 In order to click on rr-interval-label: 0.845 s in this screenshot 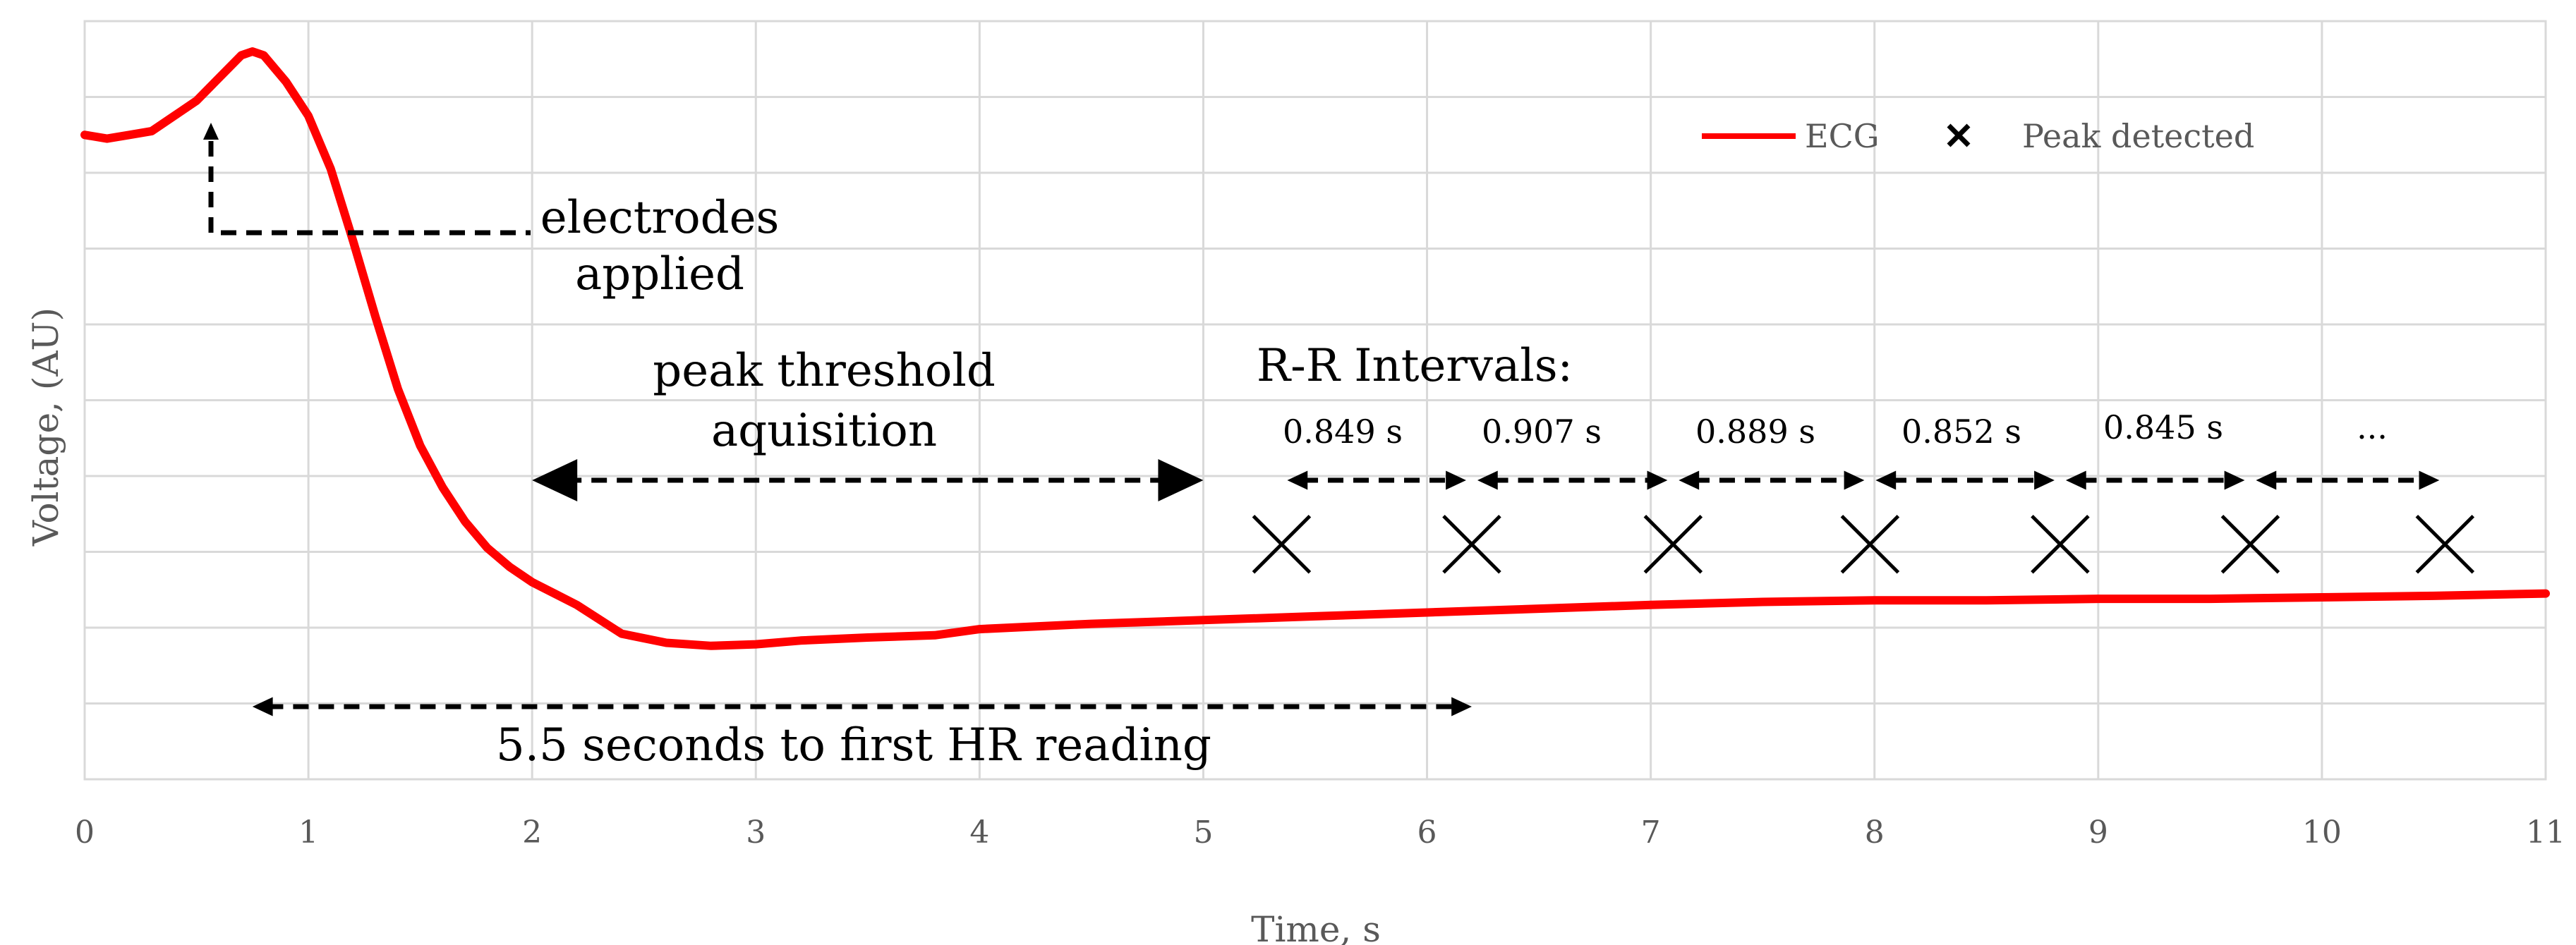, I will do `click(2163, 427)`.